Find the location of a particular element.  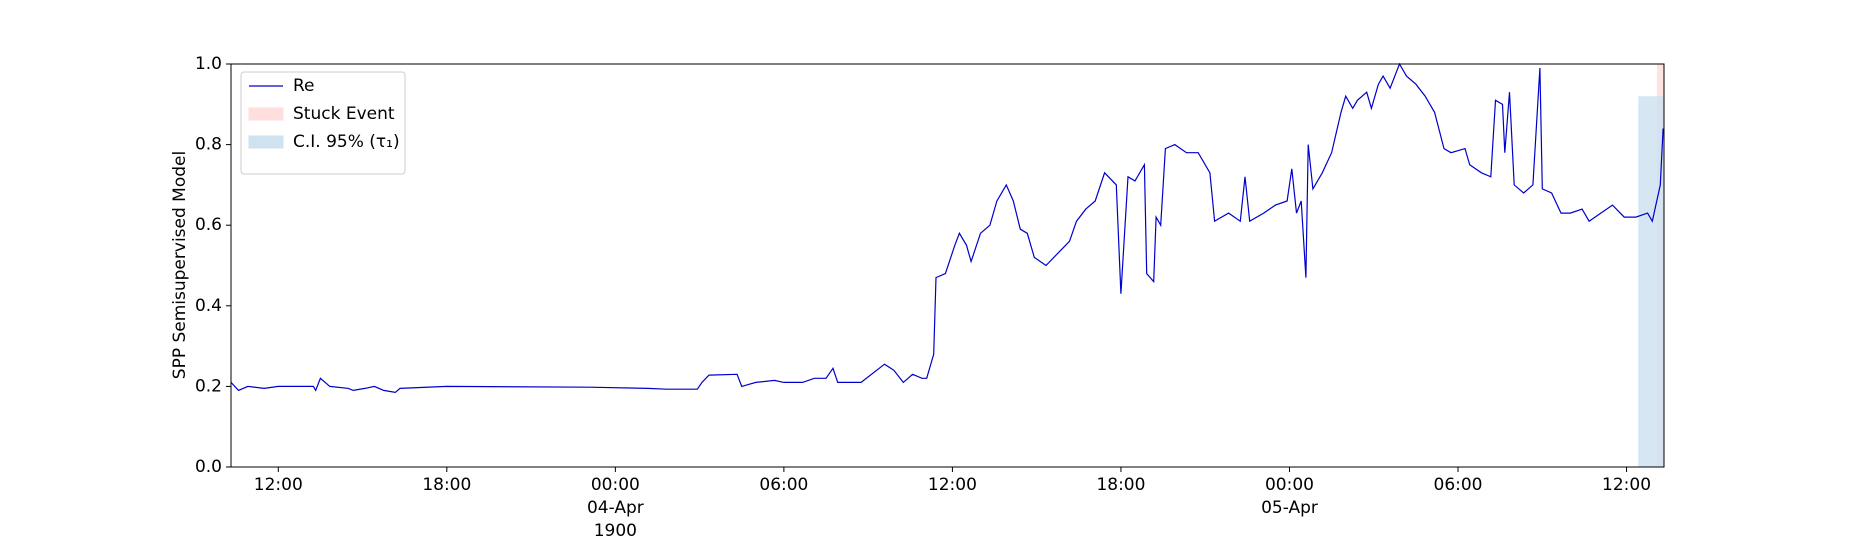

y-tick-label: 0.4 is located at coordinates (208, 306).